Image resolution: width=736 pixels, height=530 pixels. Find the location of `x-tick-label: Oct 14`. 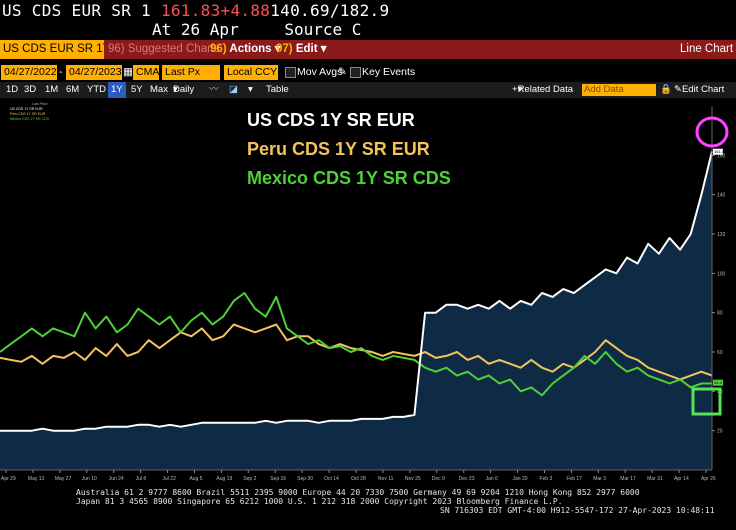

x-tick-label: Oct 14 is located at coordinates (331, 479).